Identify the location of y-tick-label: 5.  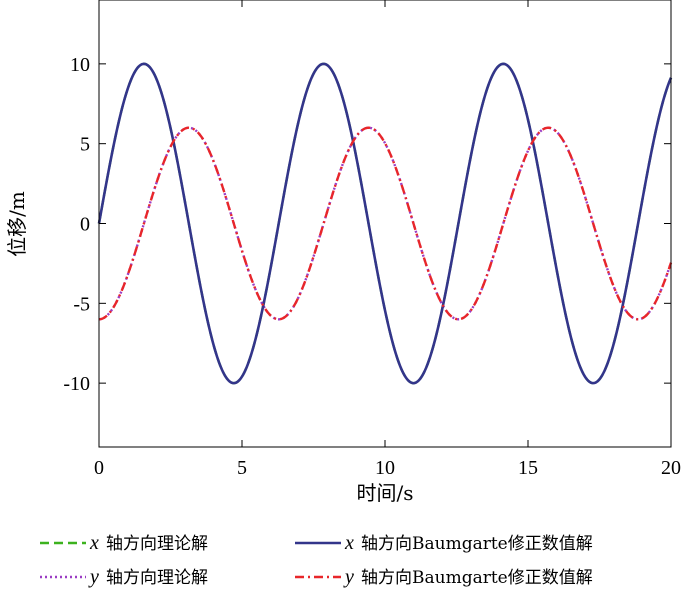
(85, 145).